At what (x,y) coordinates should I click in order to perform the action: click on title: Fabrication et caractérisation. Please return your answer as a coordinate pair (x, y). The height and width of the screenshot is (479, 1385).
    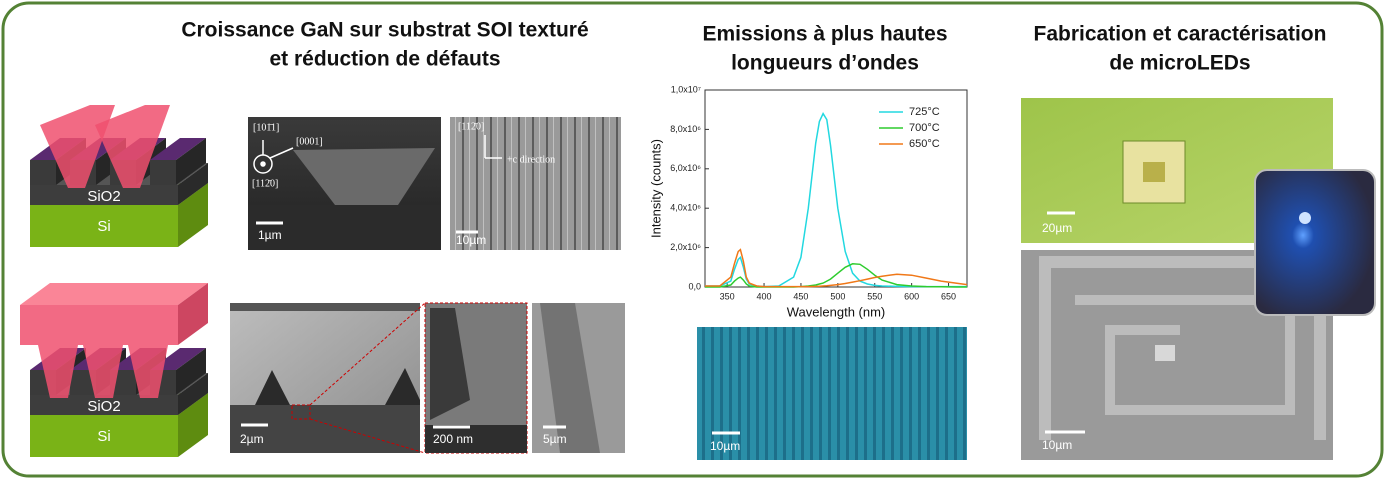
    Looking at the image, I should click on (1180, 34).